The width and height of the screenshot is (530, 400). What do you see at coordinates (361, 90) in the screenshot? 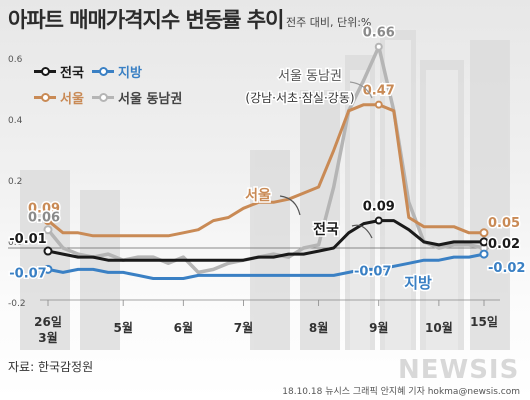
I see `leader-seoul-southeast` at bounding box center [361, 90].